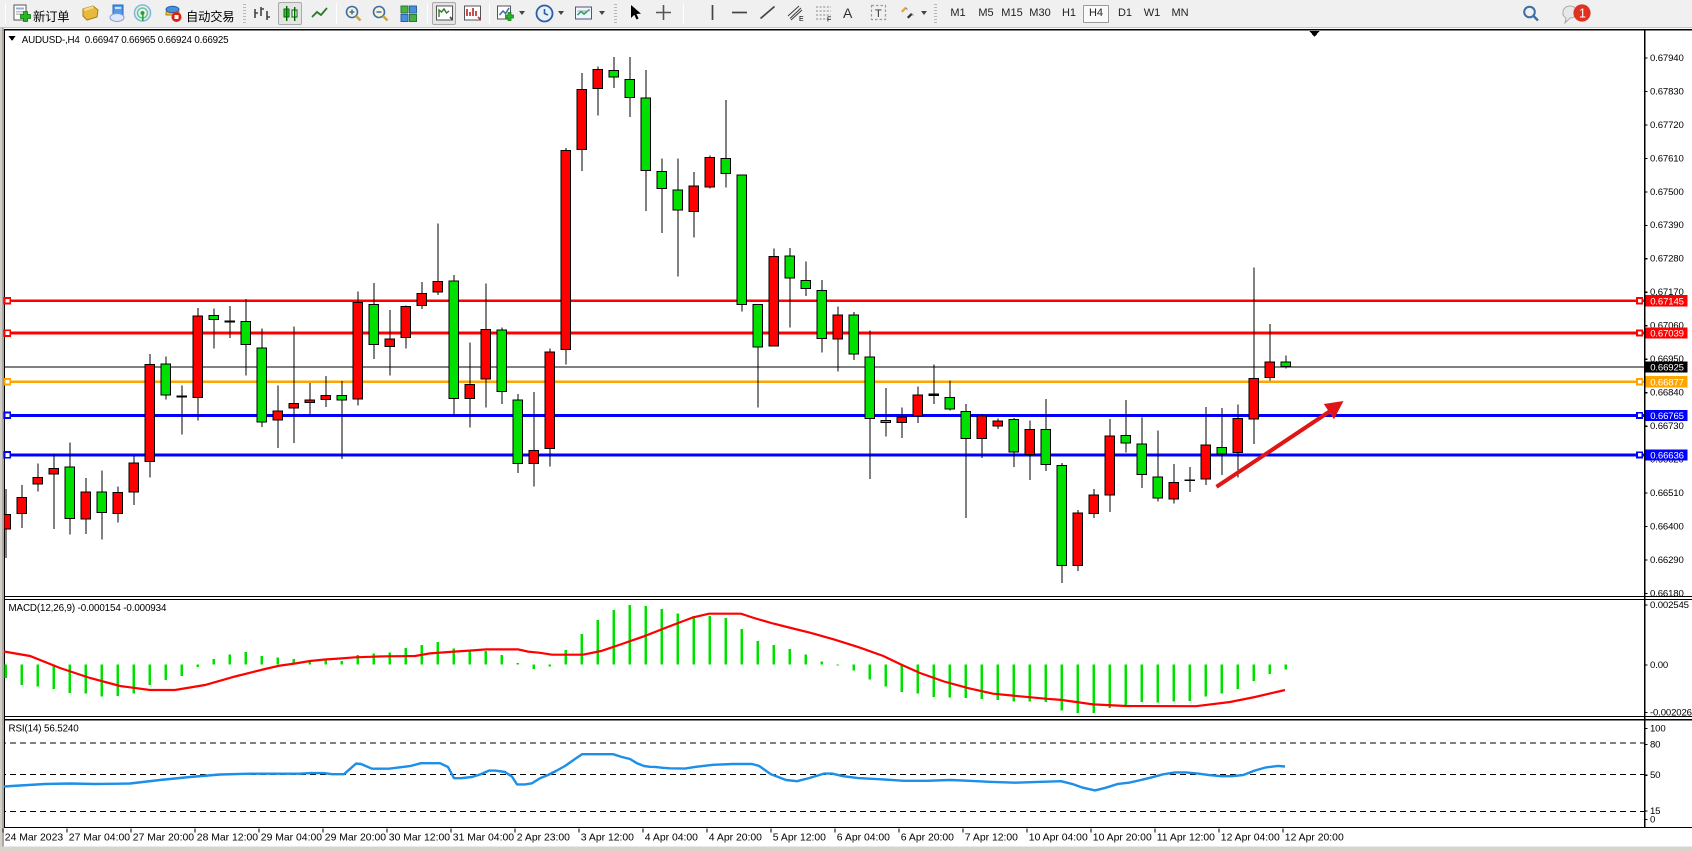 This screenshot has width=1692, height=851. I want to click on svg-text: 28 Mar 12:00, so click(227, 838).